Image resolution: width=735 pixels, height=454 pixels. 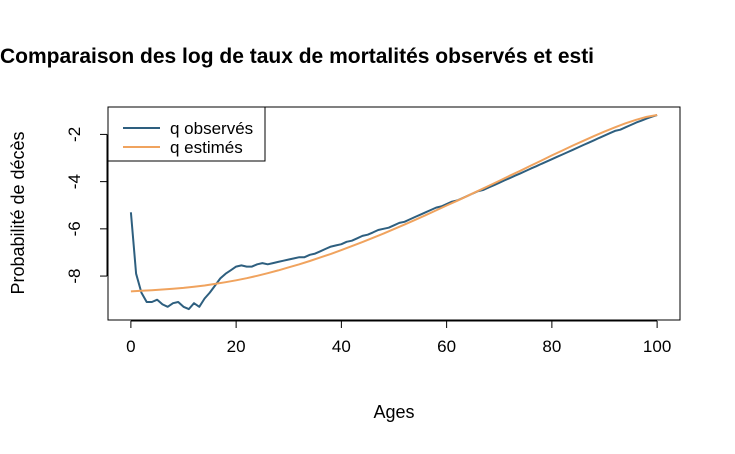 I want to click on x-tick-label: 60, so click(x=446, y=346).